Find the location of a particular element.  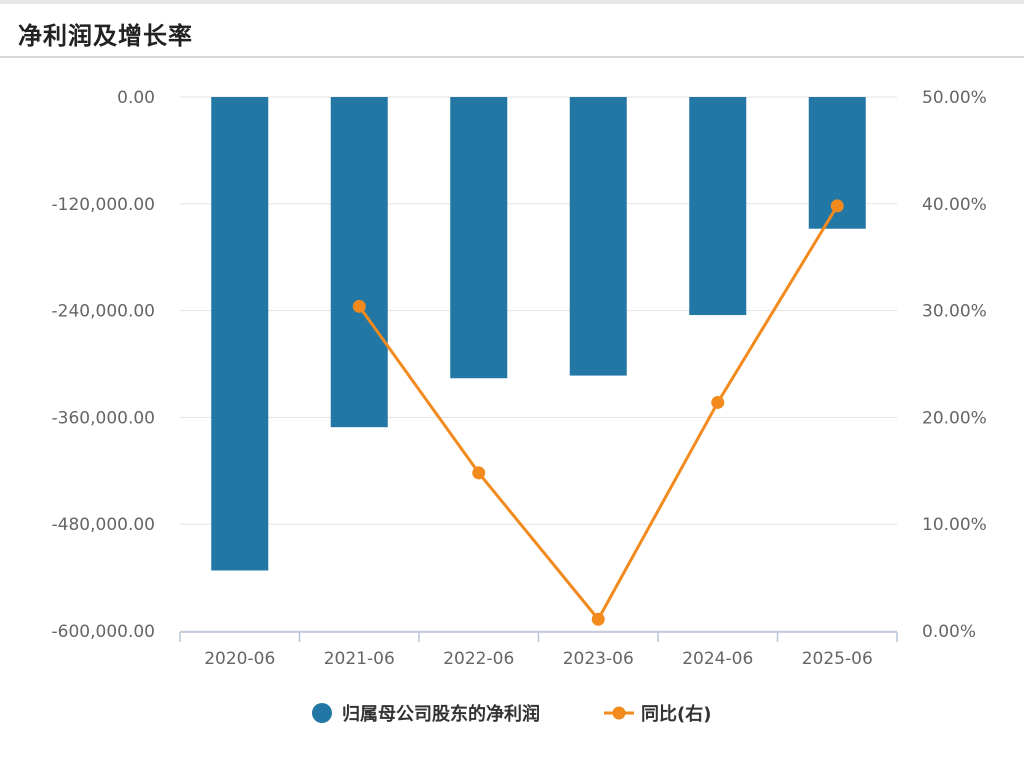

left-tick-label: -240,000.00 is located at coordinates (103, 312).